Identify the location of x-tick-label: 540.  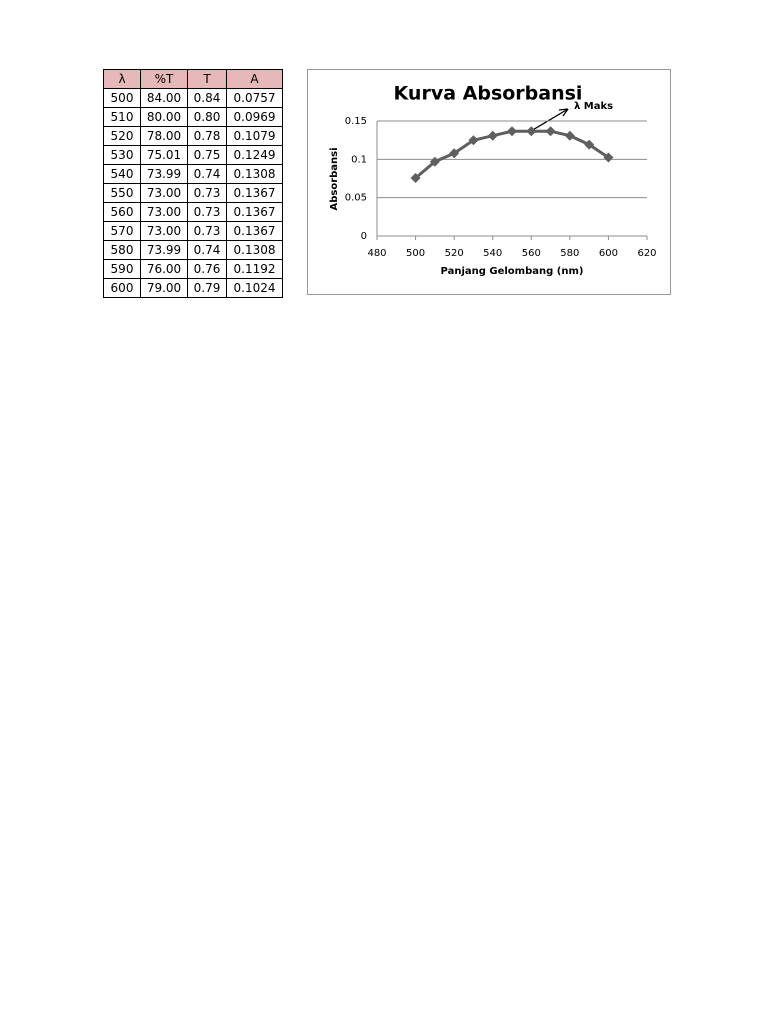
(492, 253).